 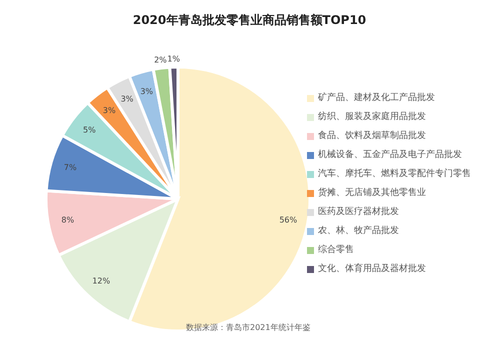 What do you see at coordinates (358, 231) in the screenshot?
I see `legend-label: 农、林、牧产品批发` at bounding box center [358, 231].